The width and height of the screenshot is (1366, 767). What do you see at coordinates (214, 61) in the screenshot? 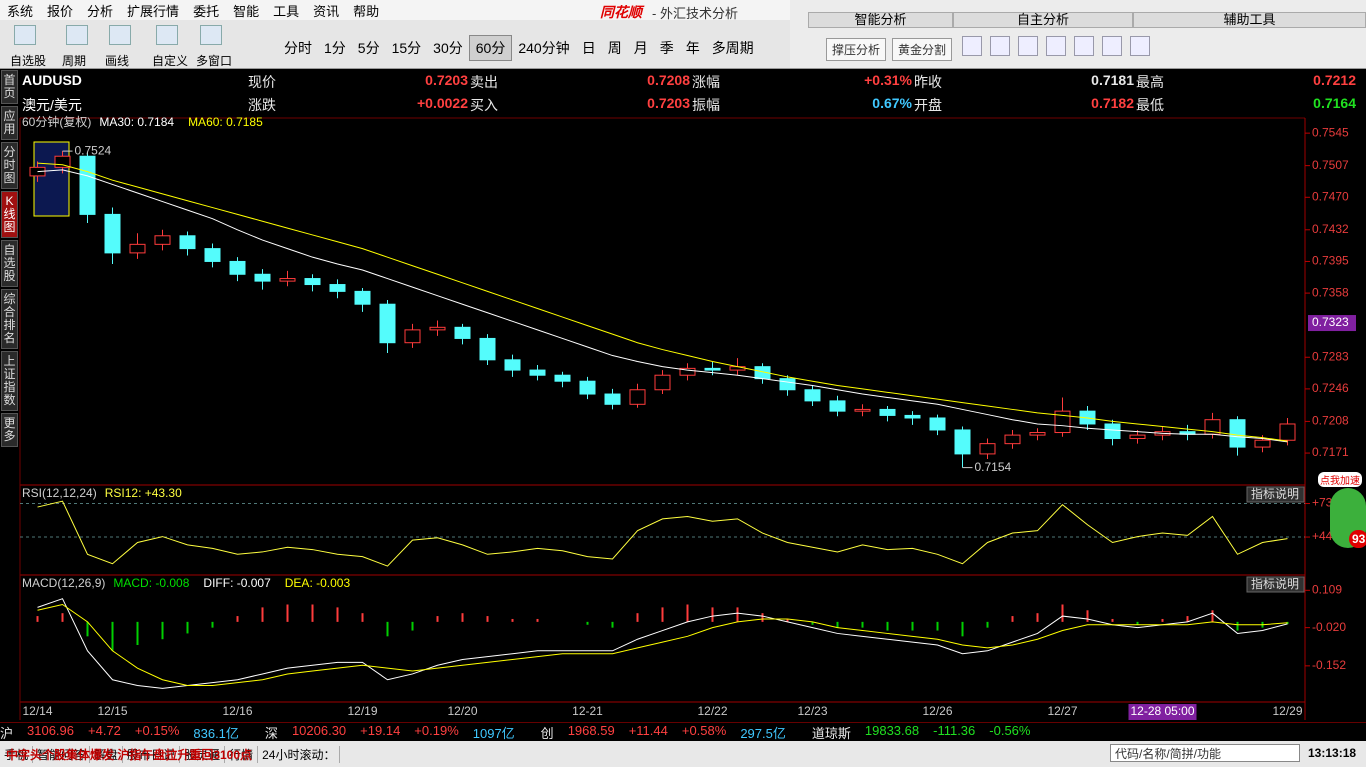
I see `toolbar-label: 多窗口` at bounding box center [214, 61].